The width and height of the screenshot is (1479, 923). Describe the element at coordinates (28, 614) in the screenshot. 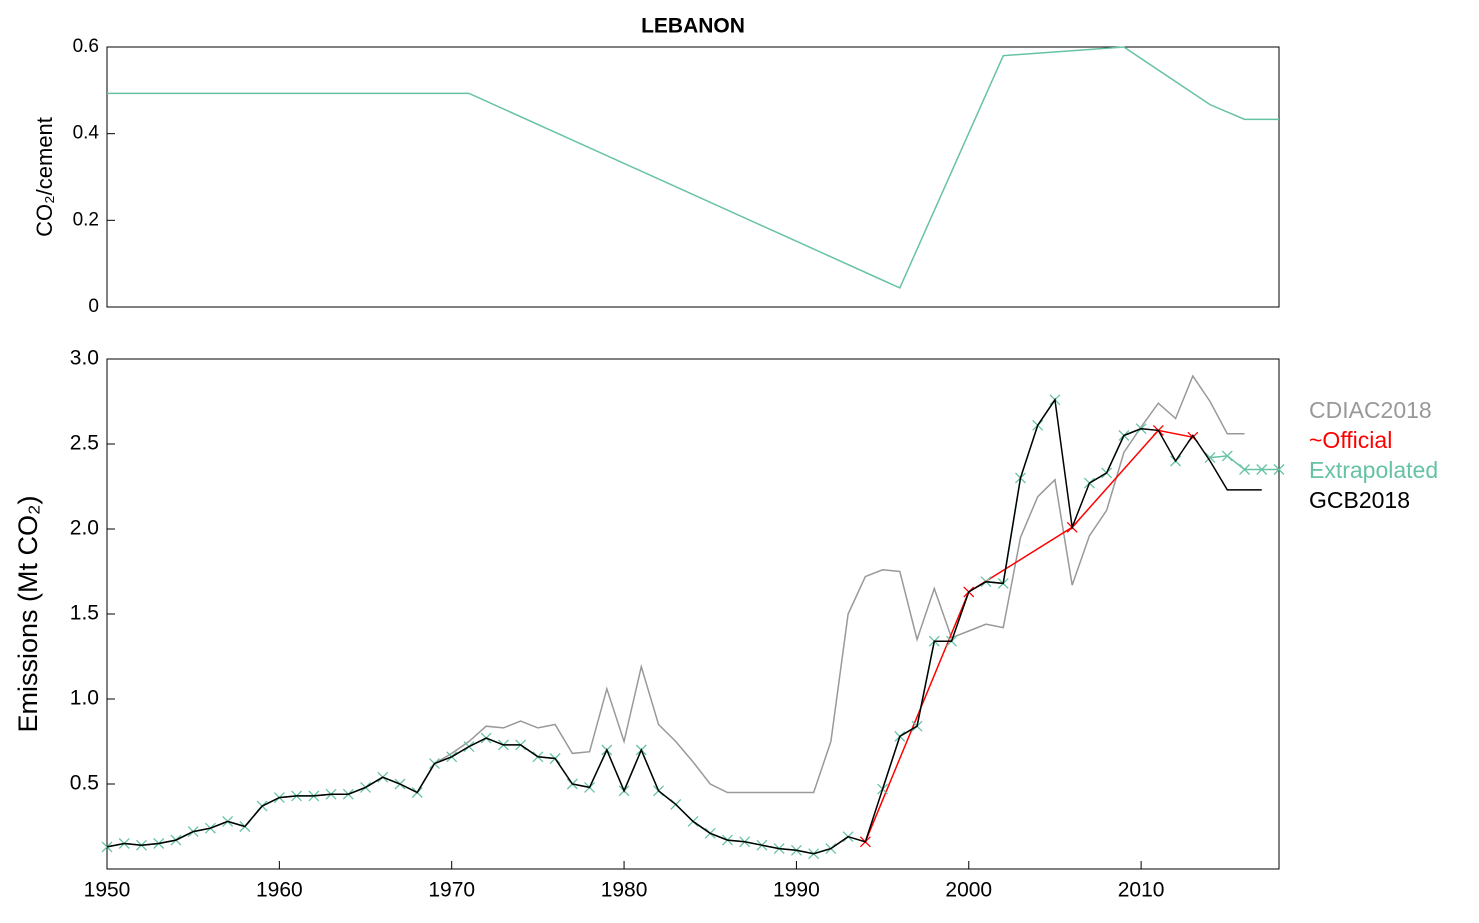

I see `y-axis-label: Emissions (Mt CO₂)` at that location.